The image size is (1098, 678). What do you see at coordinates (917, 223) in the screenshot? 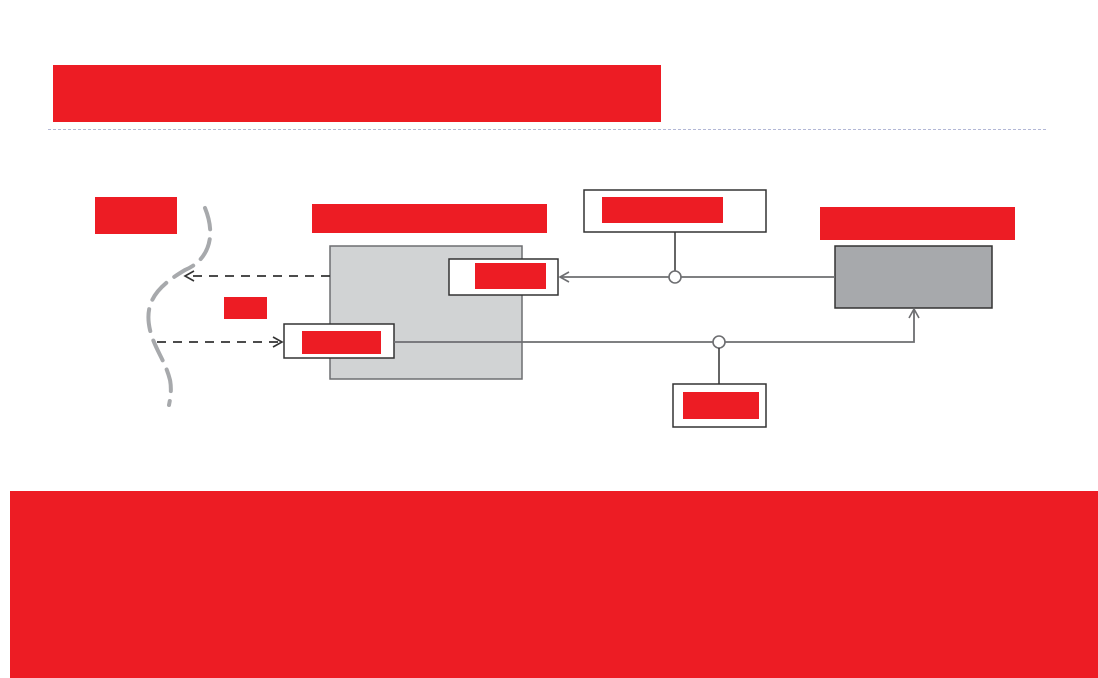
I see `other-component-label` at bounding box center [917, 223].